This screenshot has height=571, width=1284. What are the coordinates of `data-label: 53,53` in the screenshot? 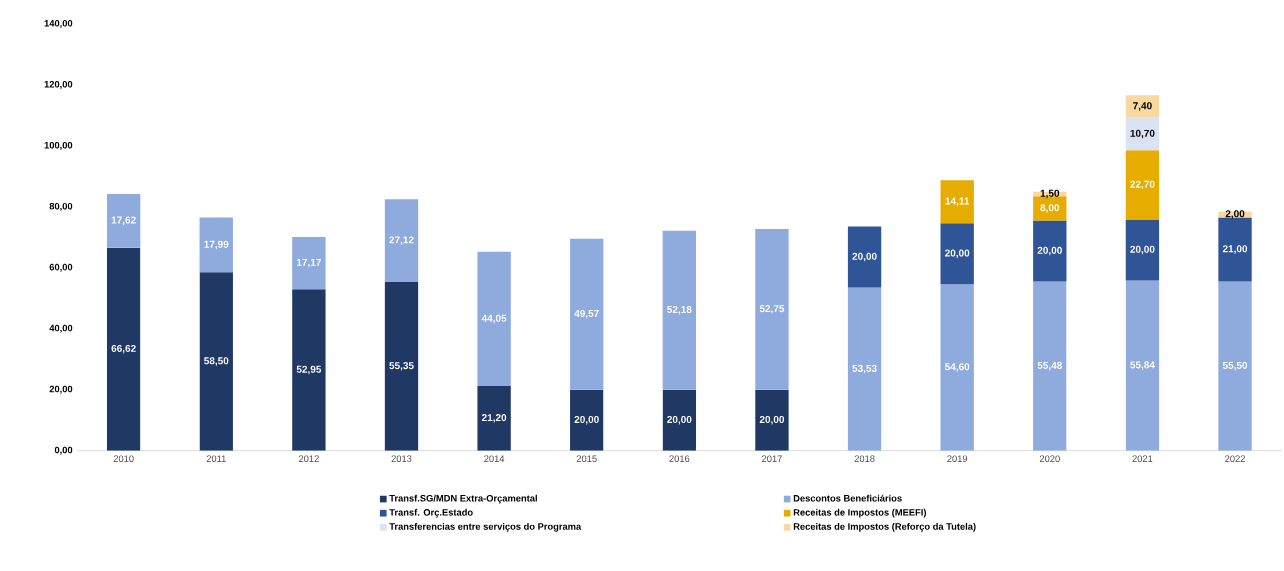 It's located at (864, 369).